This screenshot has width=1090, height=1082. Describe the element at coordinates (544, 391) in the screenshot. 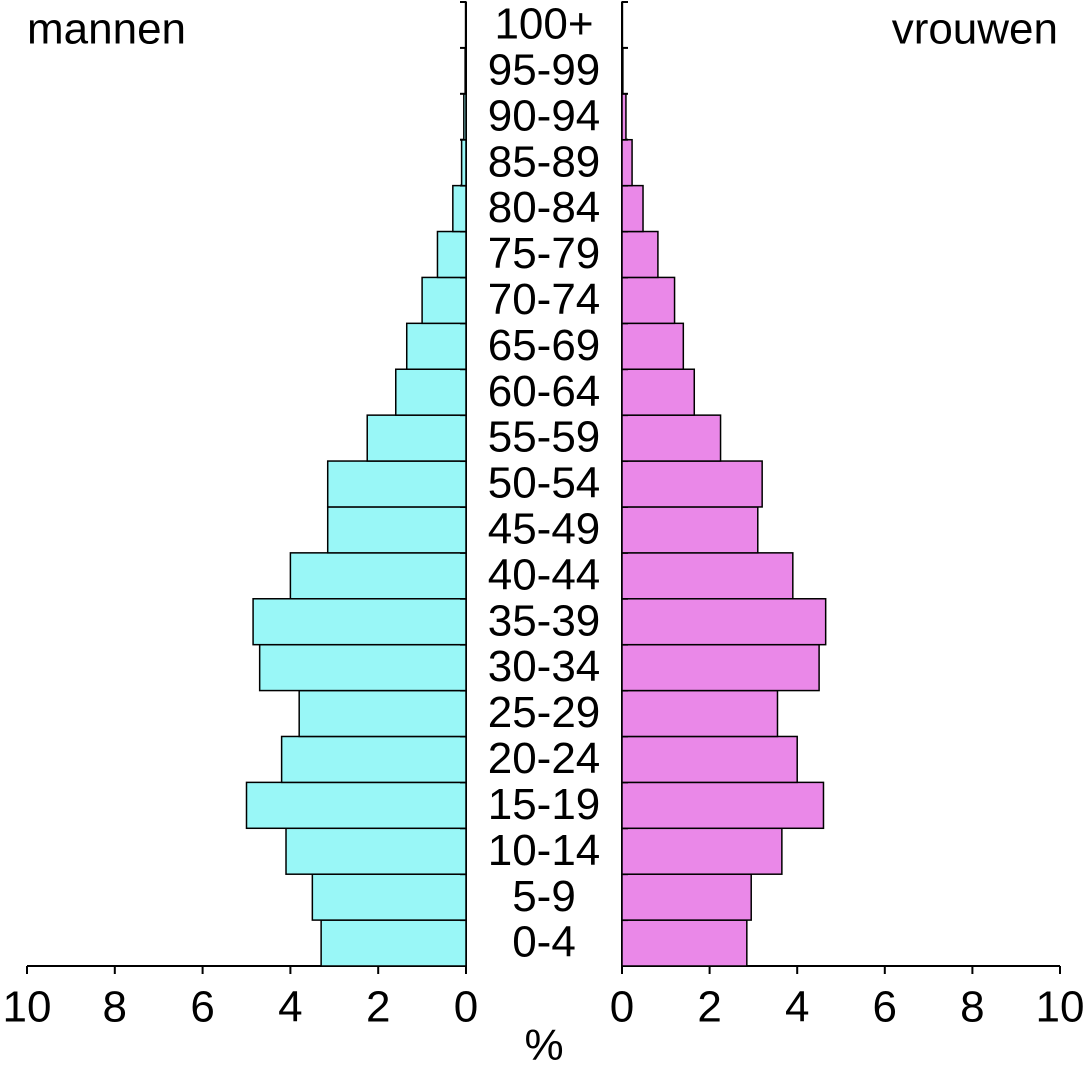

I see `age-label: 60-64` at that location.